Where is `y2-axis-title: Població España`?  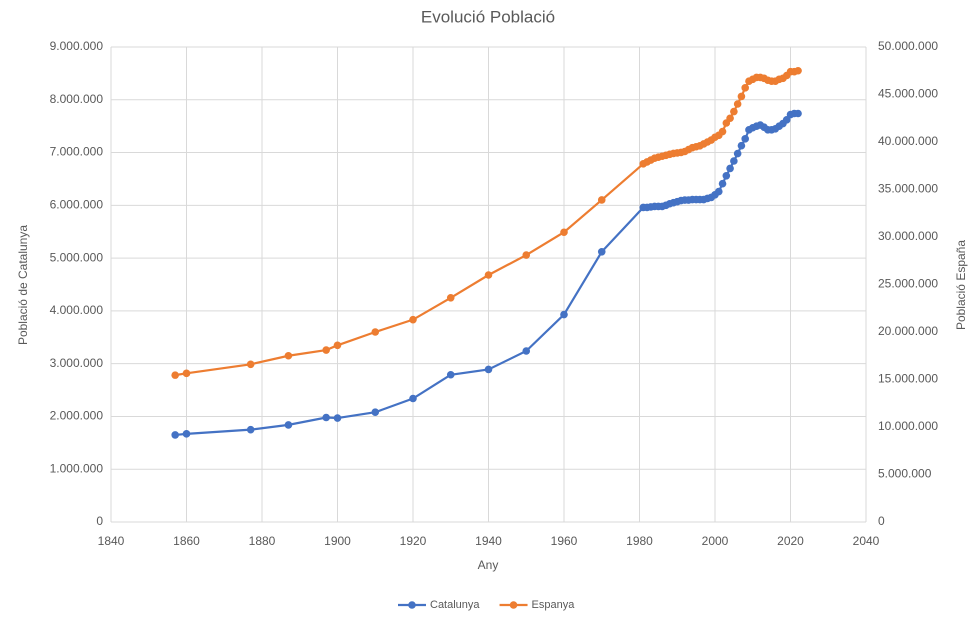
y2-axis-title: Població España is located at coordinates (961, 285).